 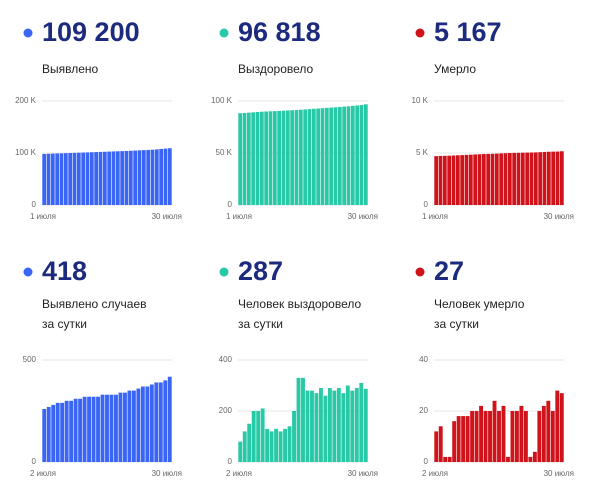 What do you see at coordinates (94, 304) in the screenshot?
I see `metric-label: Выявлено случаев` at bounding box center [94, 304].